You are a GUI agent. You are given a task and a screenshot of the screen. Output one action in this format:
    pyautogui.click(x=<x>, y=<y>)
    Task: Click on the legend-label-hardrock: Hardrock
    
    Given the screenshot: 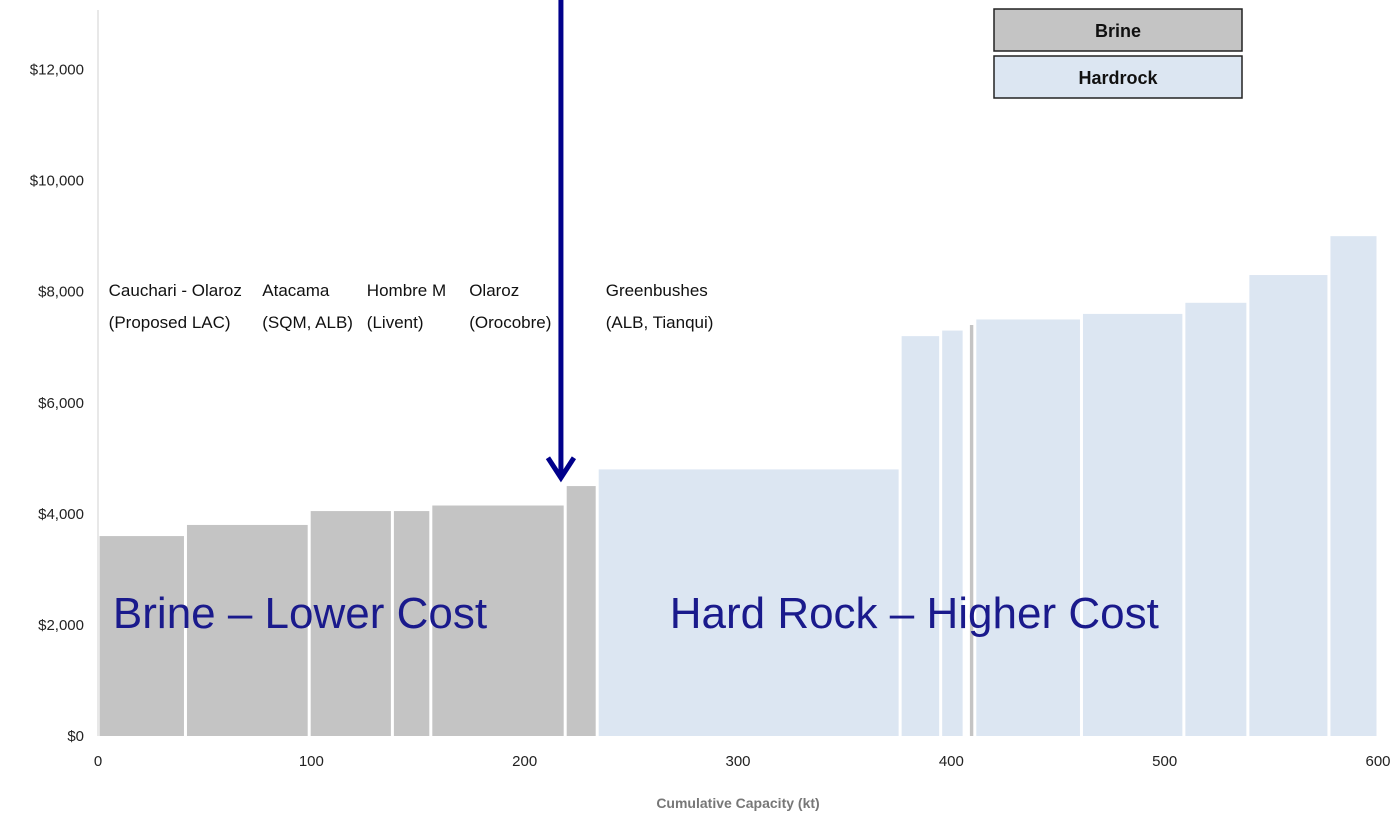 What is the action you would take?
    pyautogui.click(x=1118, y=78)
    